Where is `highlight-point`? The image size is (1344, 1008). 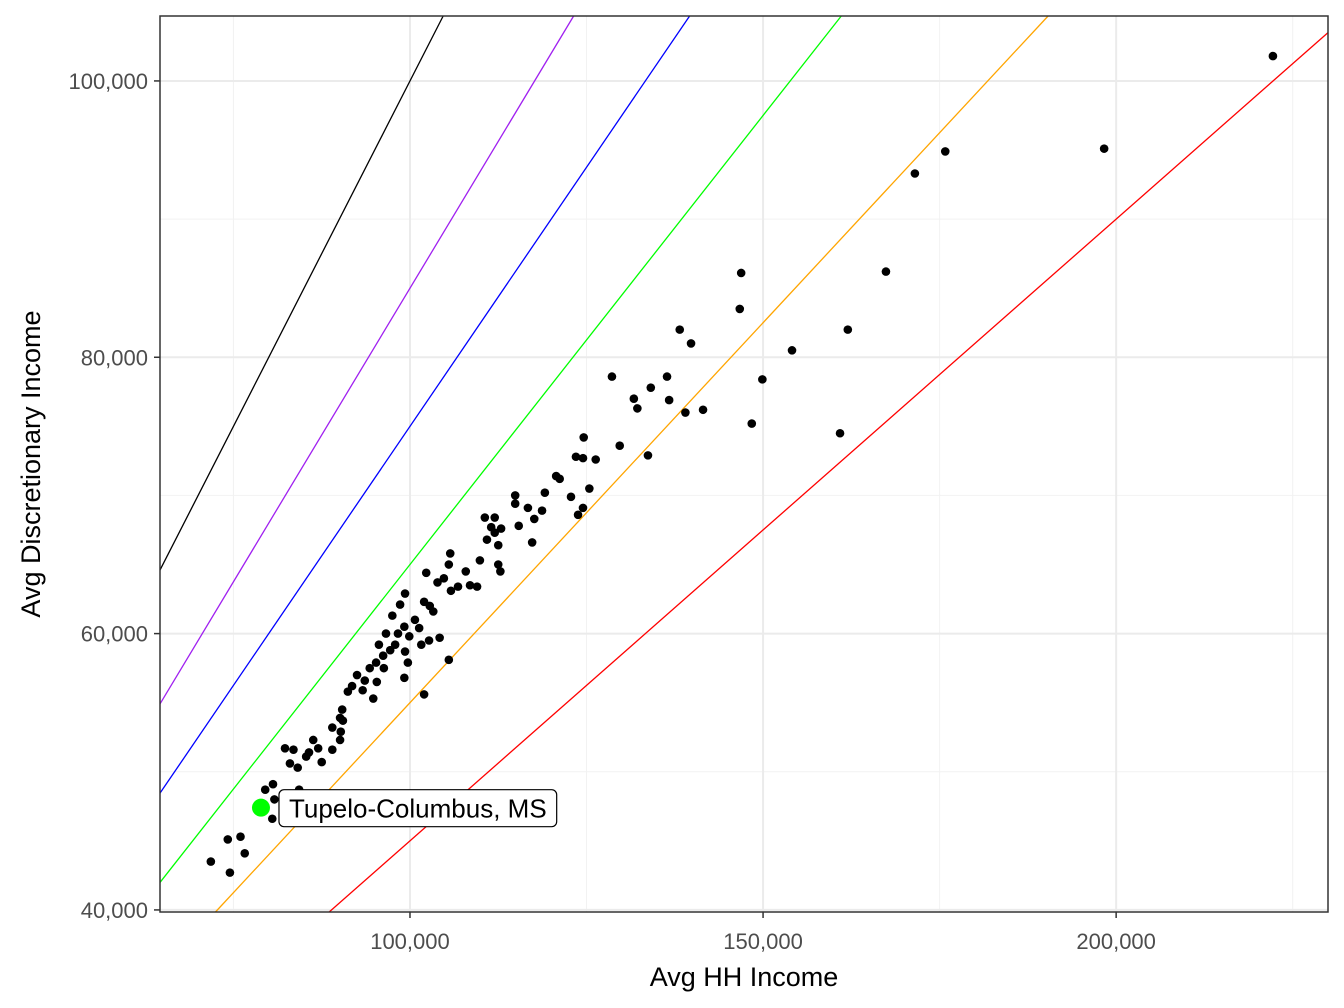
highlight-point is located at coordinates (260, 807).